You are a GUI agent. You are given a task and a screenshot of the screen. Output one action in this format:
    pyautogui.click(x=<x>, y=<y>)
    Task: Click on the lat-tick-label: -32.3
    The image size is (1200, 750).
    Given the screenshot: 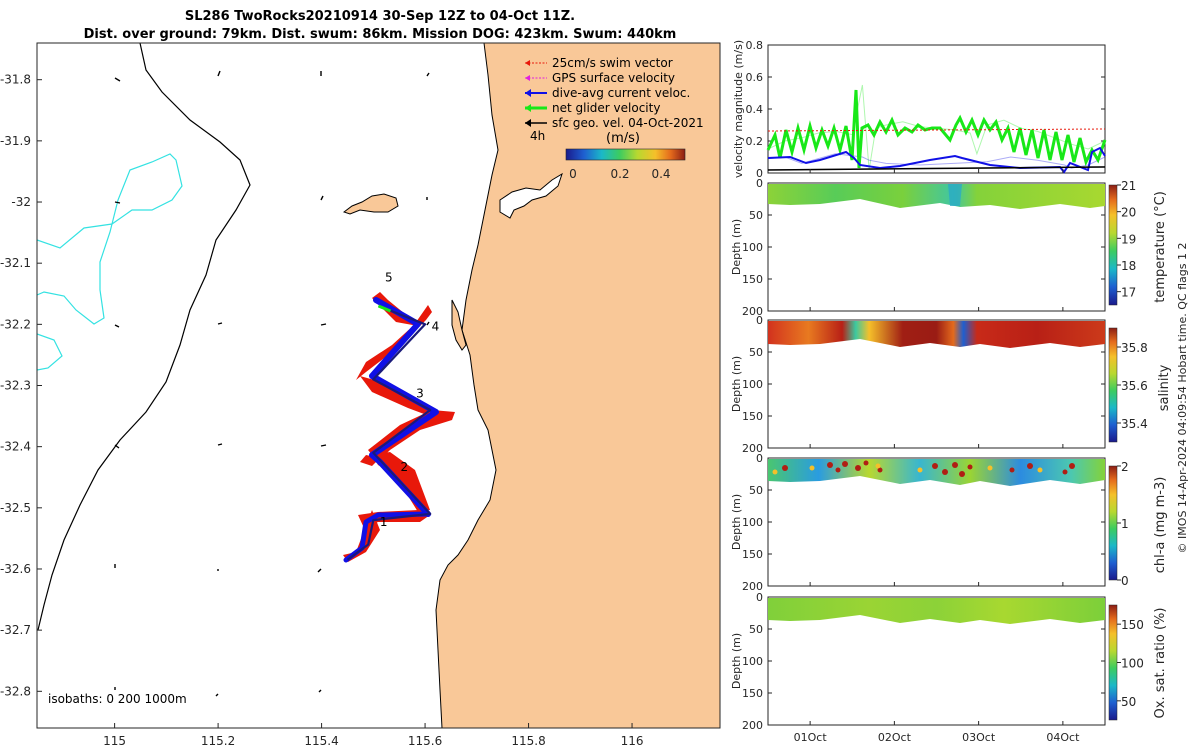 What is the action you would take?
    pyautogui.click(x=15, y=386)
    